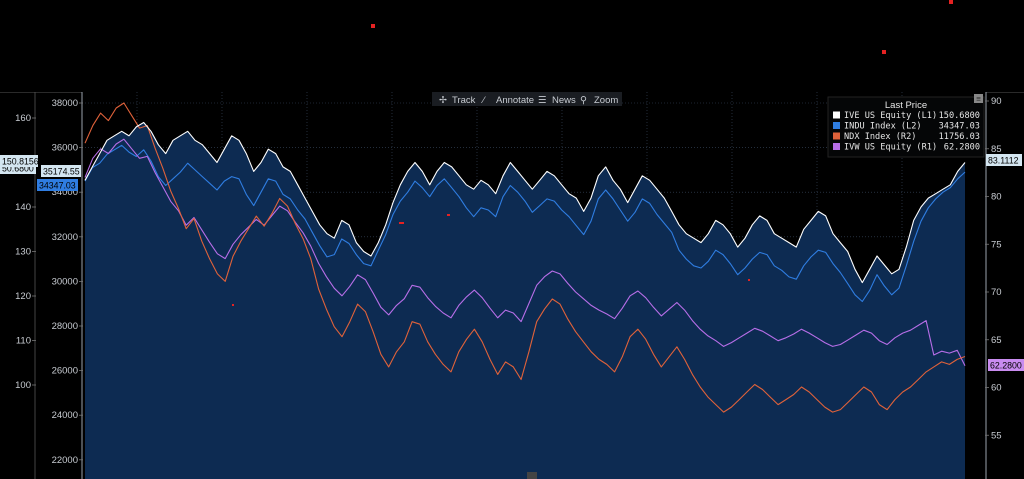 The image size is (1024, 479). What do you see at coordinates (65, 371) in the screenshot?
I see `l2-tick-label: 26000` at bounding box center [65, 371].